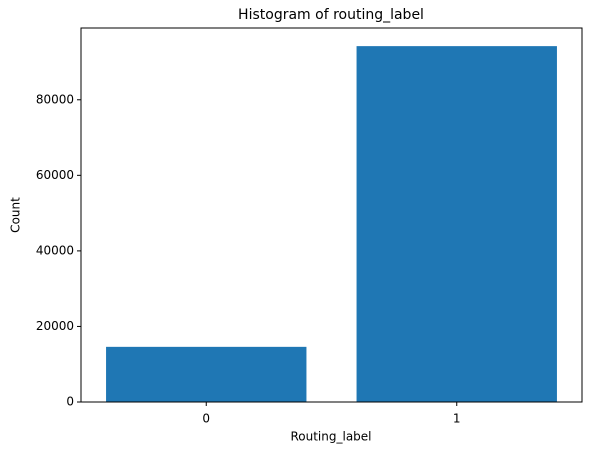 The image size is (589, 455). What do you see at coordinates (55, 175) in the screenshot?
I see `y-tick-label: 60000` at bounding box center [55, 175].